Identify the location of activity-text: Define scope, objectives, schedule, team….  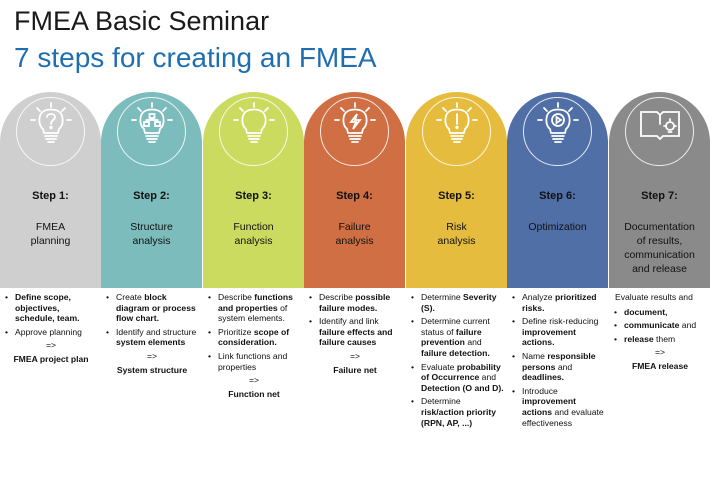
(47, 308).